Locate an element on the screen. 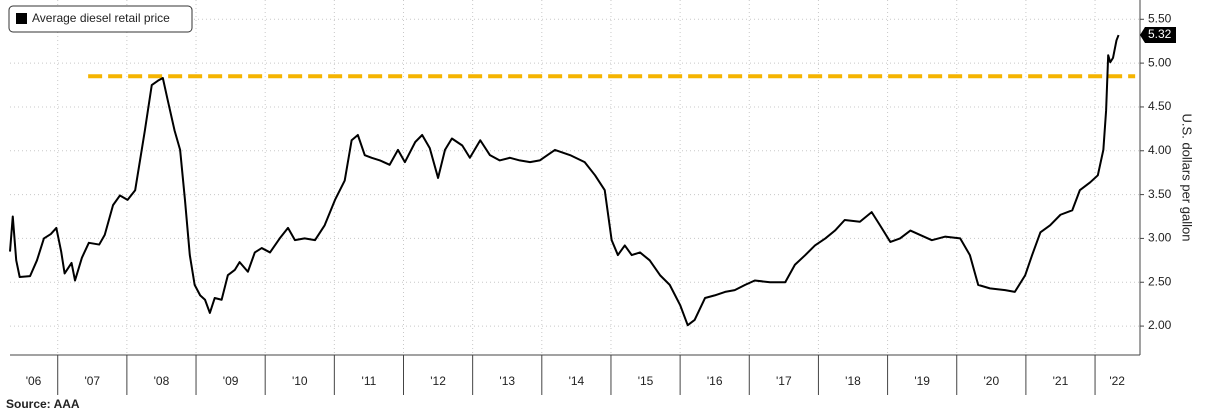  x-tick-label: '19 is located at coordinates (922, 381).